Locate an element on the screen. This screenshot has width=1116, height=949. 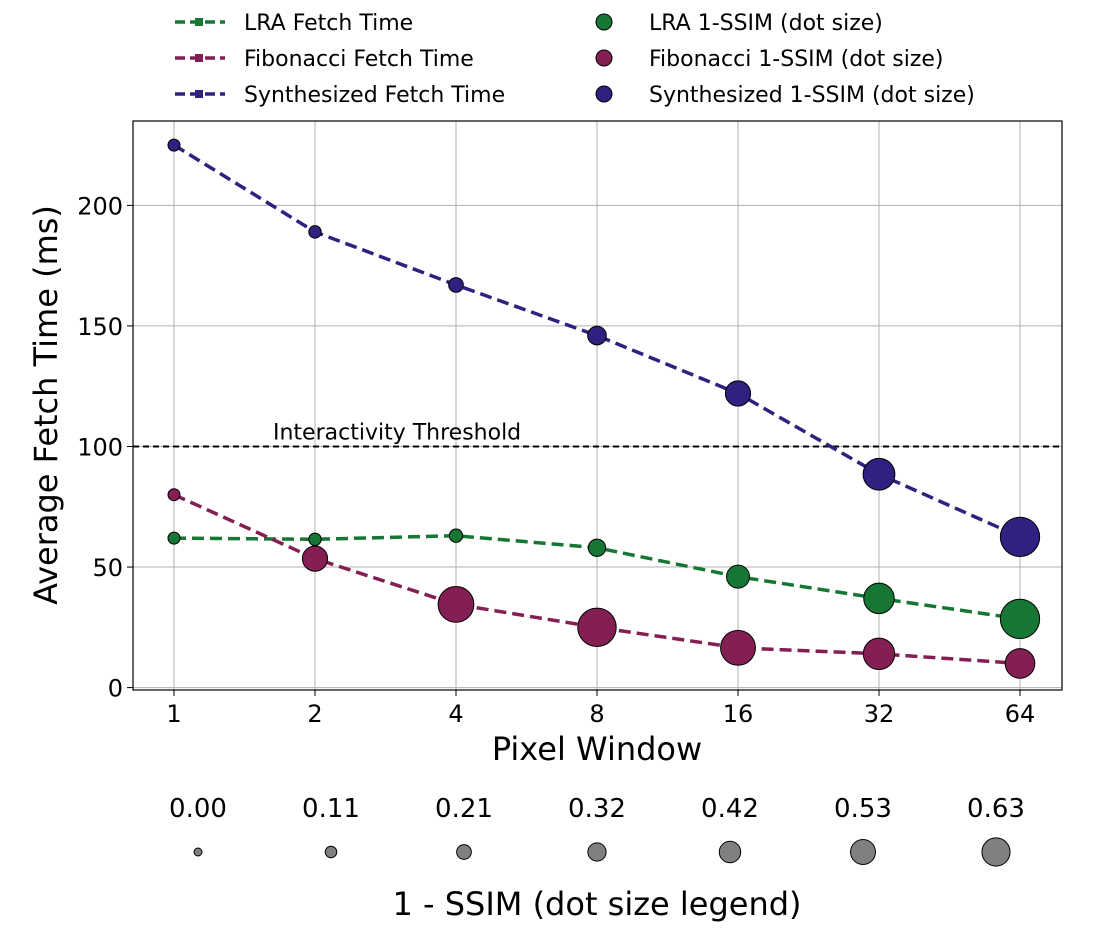
size-legend-label: 0.11 is located at coordinates (331, 809).